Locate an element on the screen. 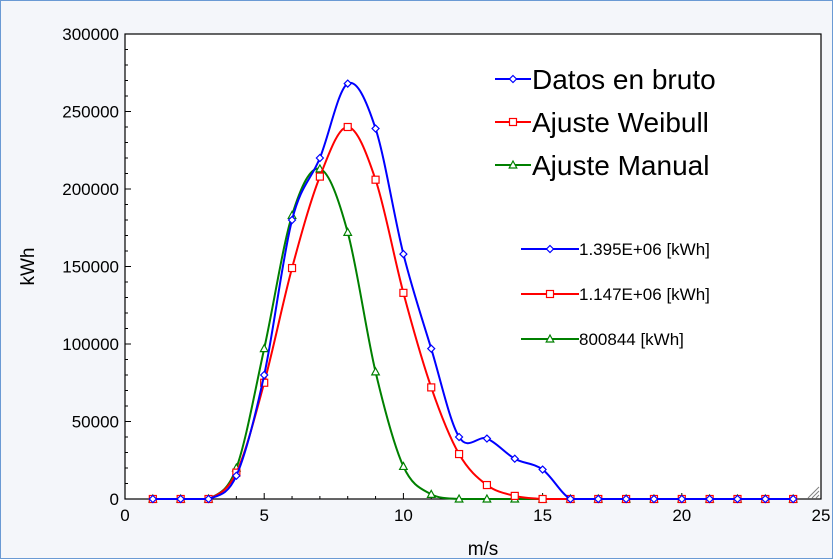  totals-legend-entry: 1.147E+06 [kWh] is located at coordinates (615, 294).